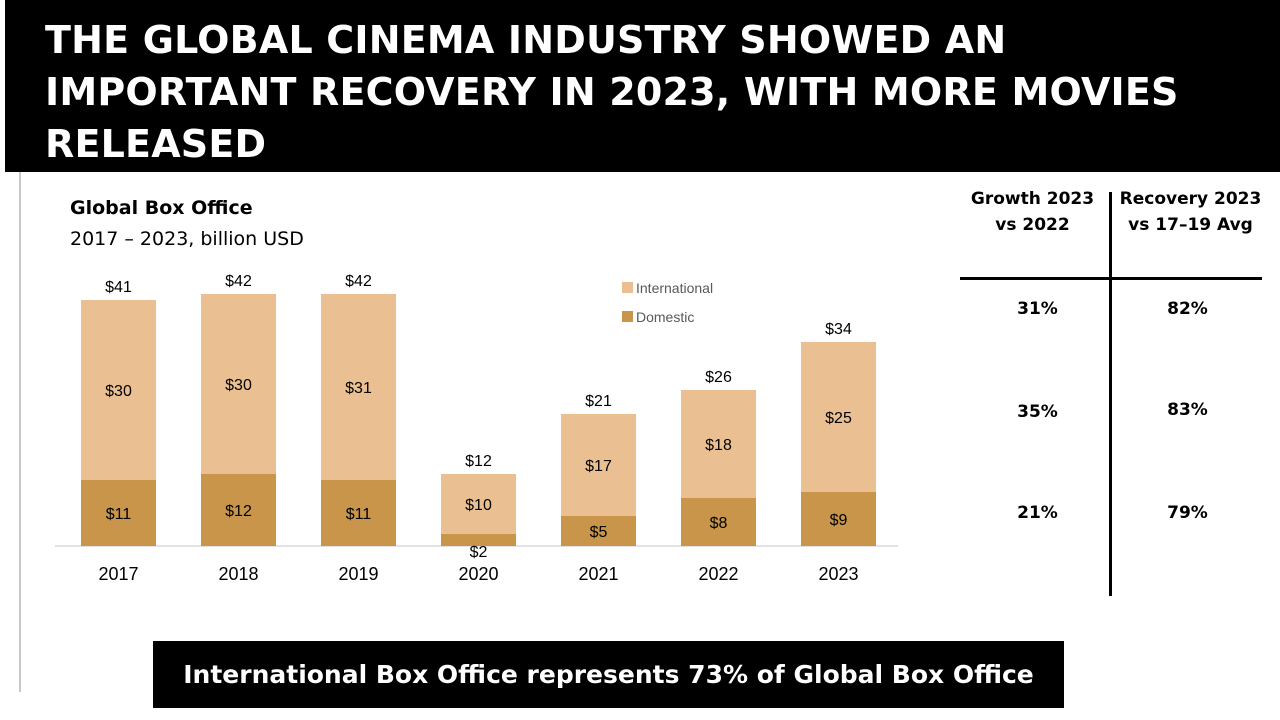 The height and width of the screenshot is (720, 1280). I want to click on bar-international-2022, so click(718, 444).